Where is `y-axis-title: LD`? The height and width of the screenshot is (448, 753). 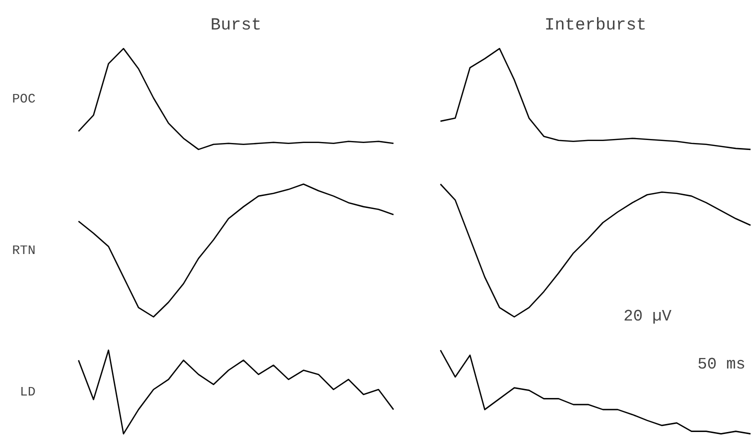
y-axis-title: LD is located at coordinates (28, 392).